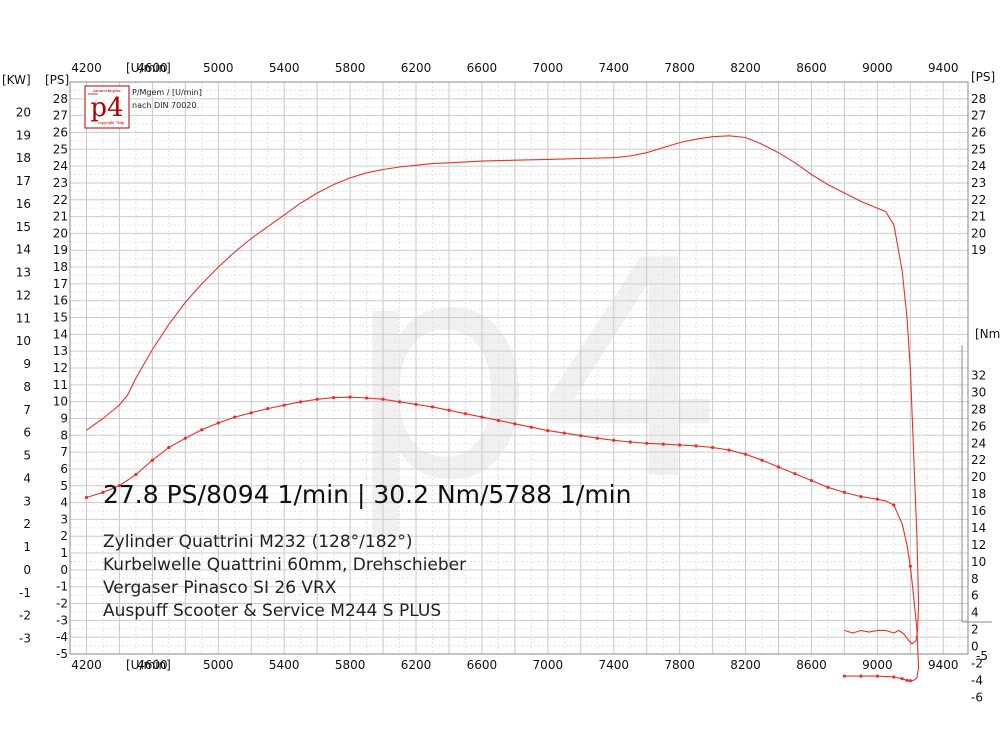 Image resolution: width=1000 pixels, height=750 pixels. What do you see at coordinates (23, 341) in the screenshot?
I see `kw-tick-label: 10` at bounding box center [23, 341].